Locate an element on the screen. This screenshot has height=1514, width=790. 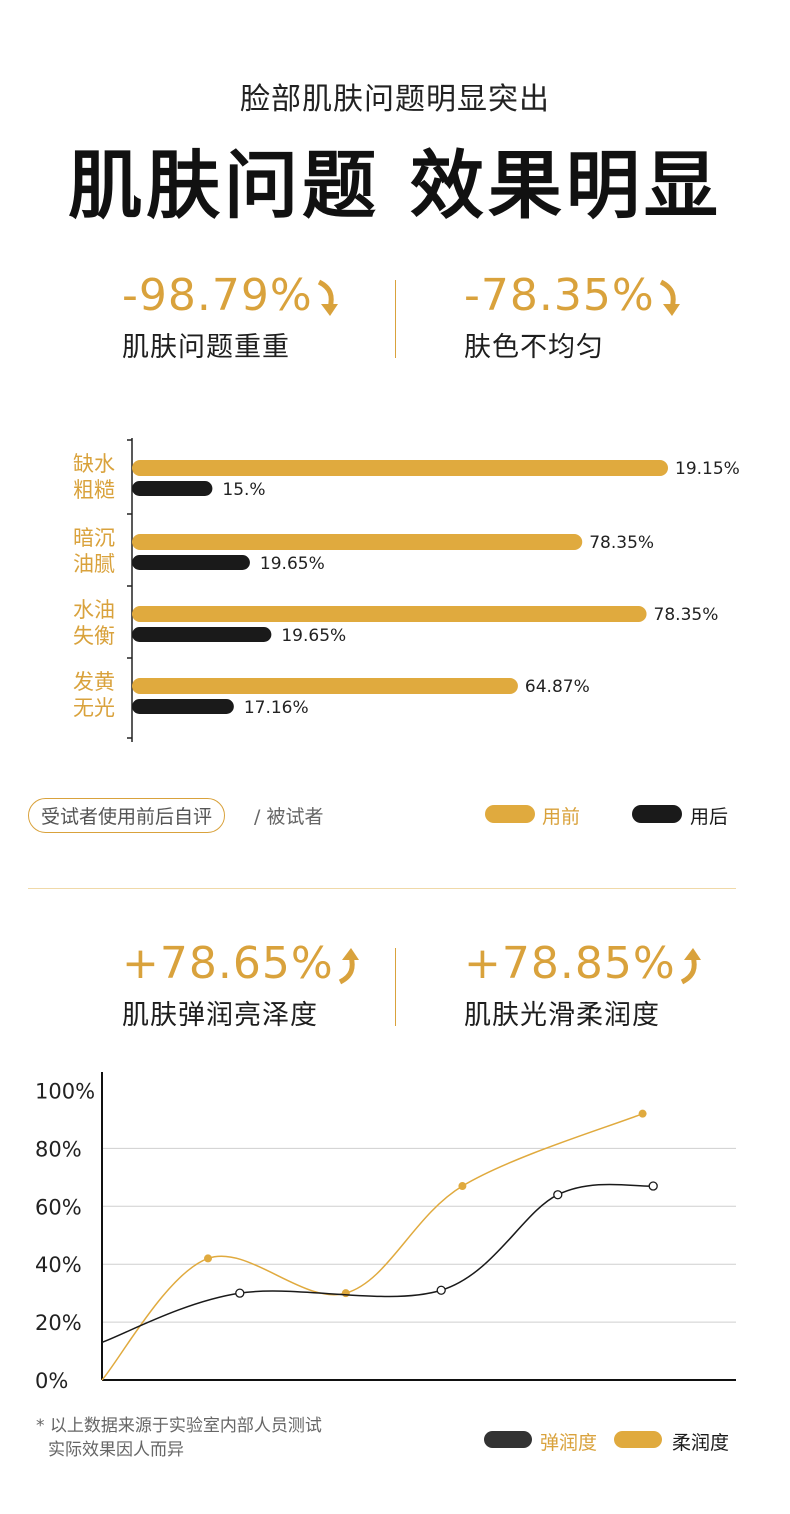
legend-elasticity: 弹润度 is located at coordinates (569, 1443).